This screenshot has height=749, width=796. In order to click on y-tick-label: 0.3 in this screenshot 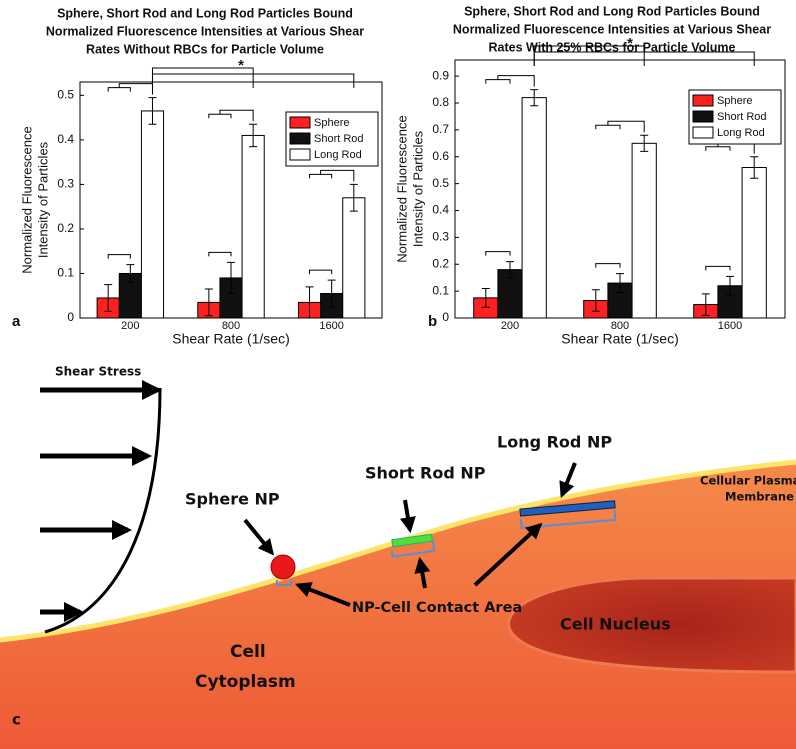, I will do `click(65, 184)`.